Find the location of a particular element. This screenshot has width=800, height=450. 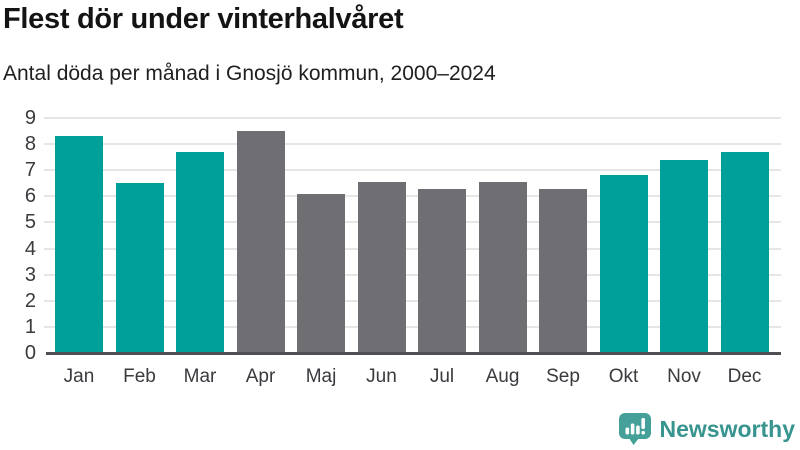

y-axis-tick-label: 3 is located at coordinates (30, 274).